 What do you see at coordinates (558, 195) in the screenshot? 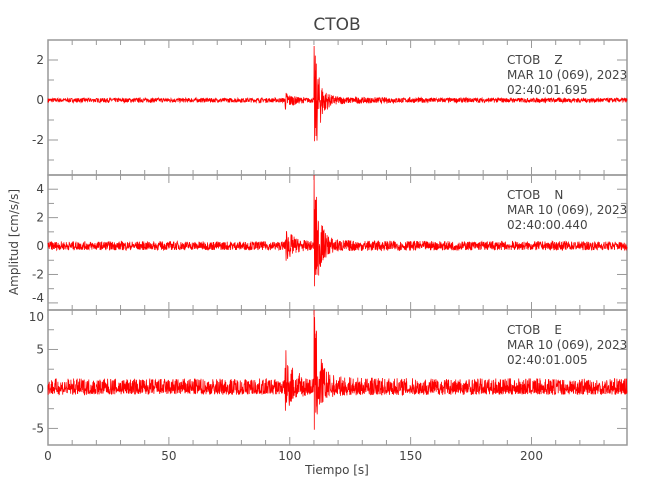
I see `component-name: N` at bounding box center [558, 195].